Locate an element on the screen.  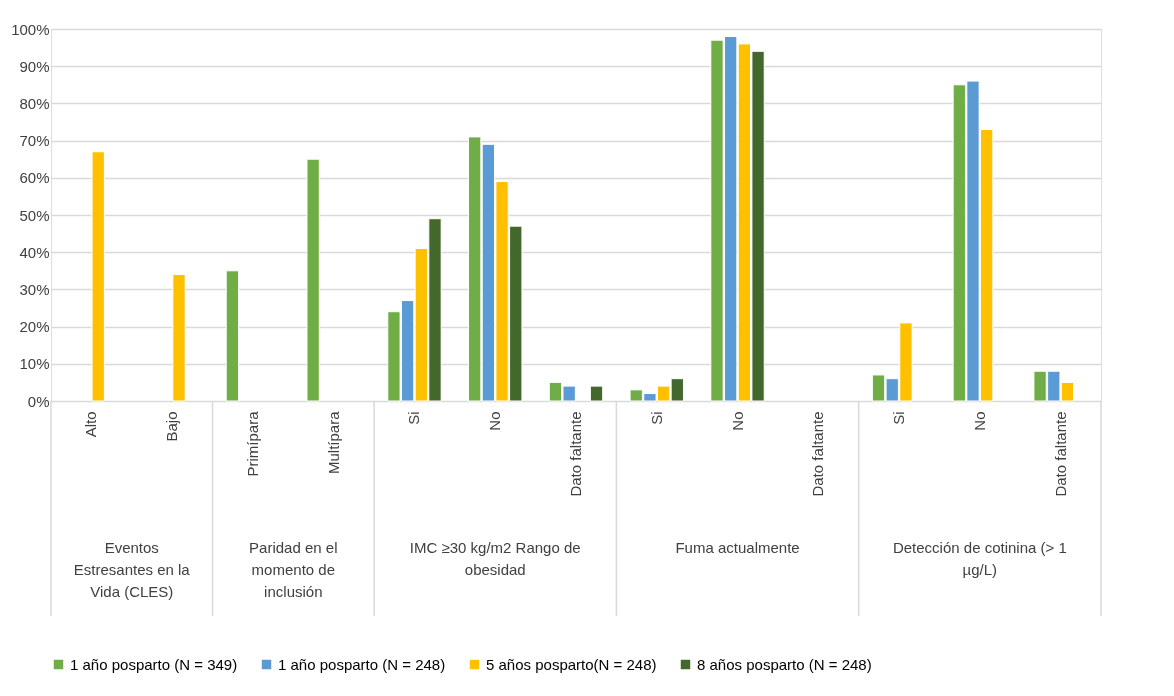
legend-label: 5 años posparto(N = 248) is located at coordinates (571, 664).